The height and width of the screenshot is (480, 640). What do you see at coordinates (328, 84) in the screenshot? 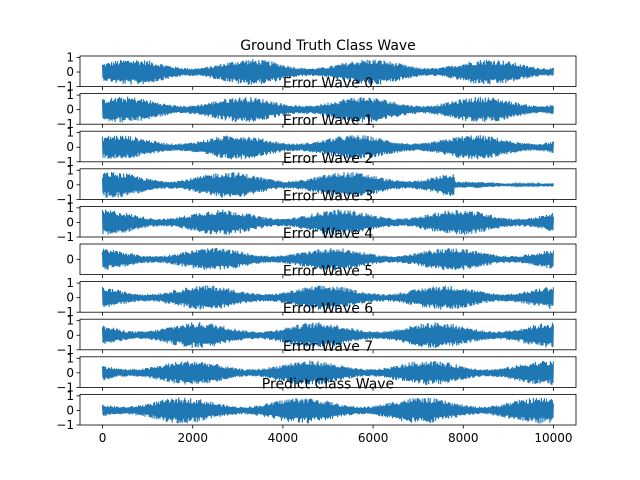
I see `panel-title: Error Wave 0` at bounding box center [328, 84].